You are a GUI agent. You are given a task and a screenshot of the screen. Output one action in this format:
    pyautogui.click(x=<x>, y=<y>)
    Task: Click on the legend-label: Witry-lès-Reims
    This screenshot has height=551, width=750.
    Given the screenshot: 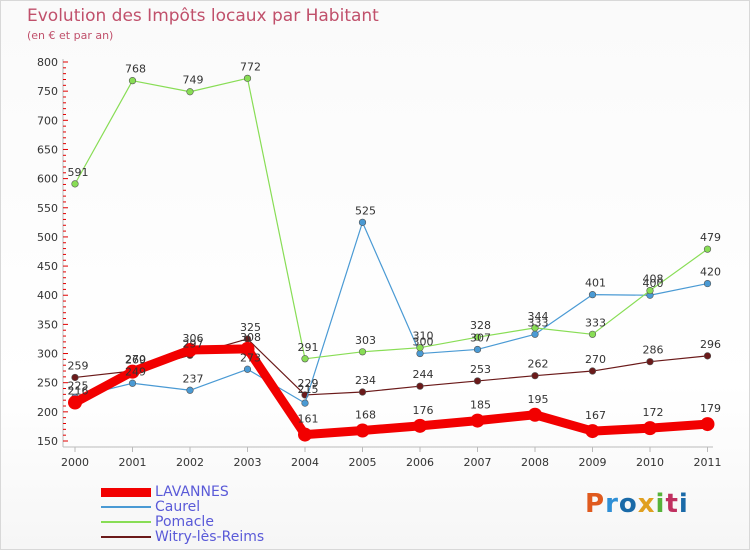 What is the action you would take?
    pyautogui.click(x=210, y=537)
    